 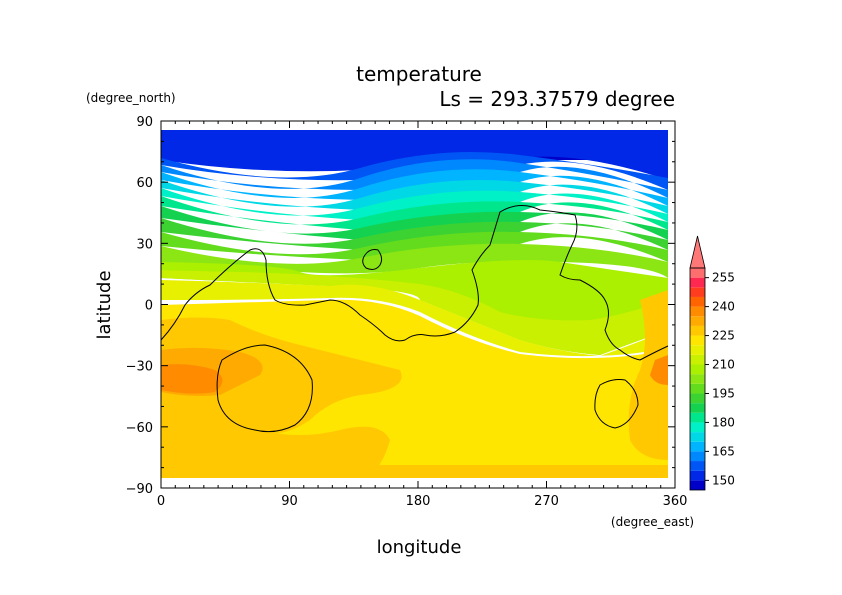 I want to click on x-tick-label: 90, so click(x=289, y=501).